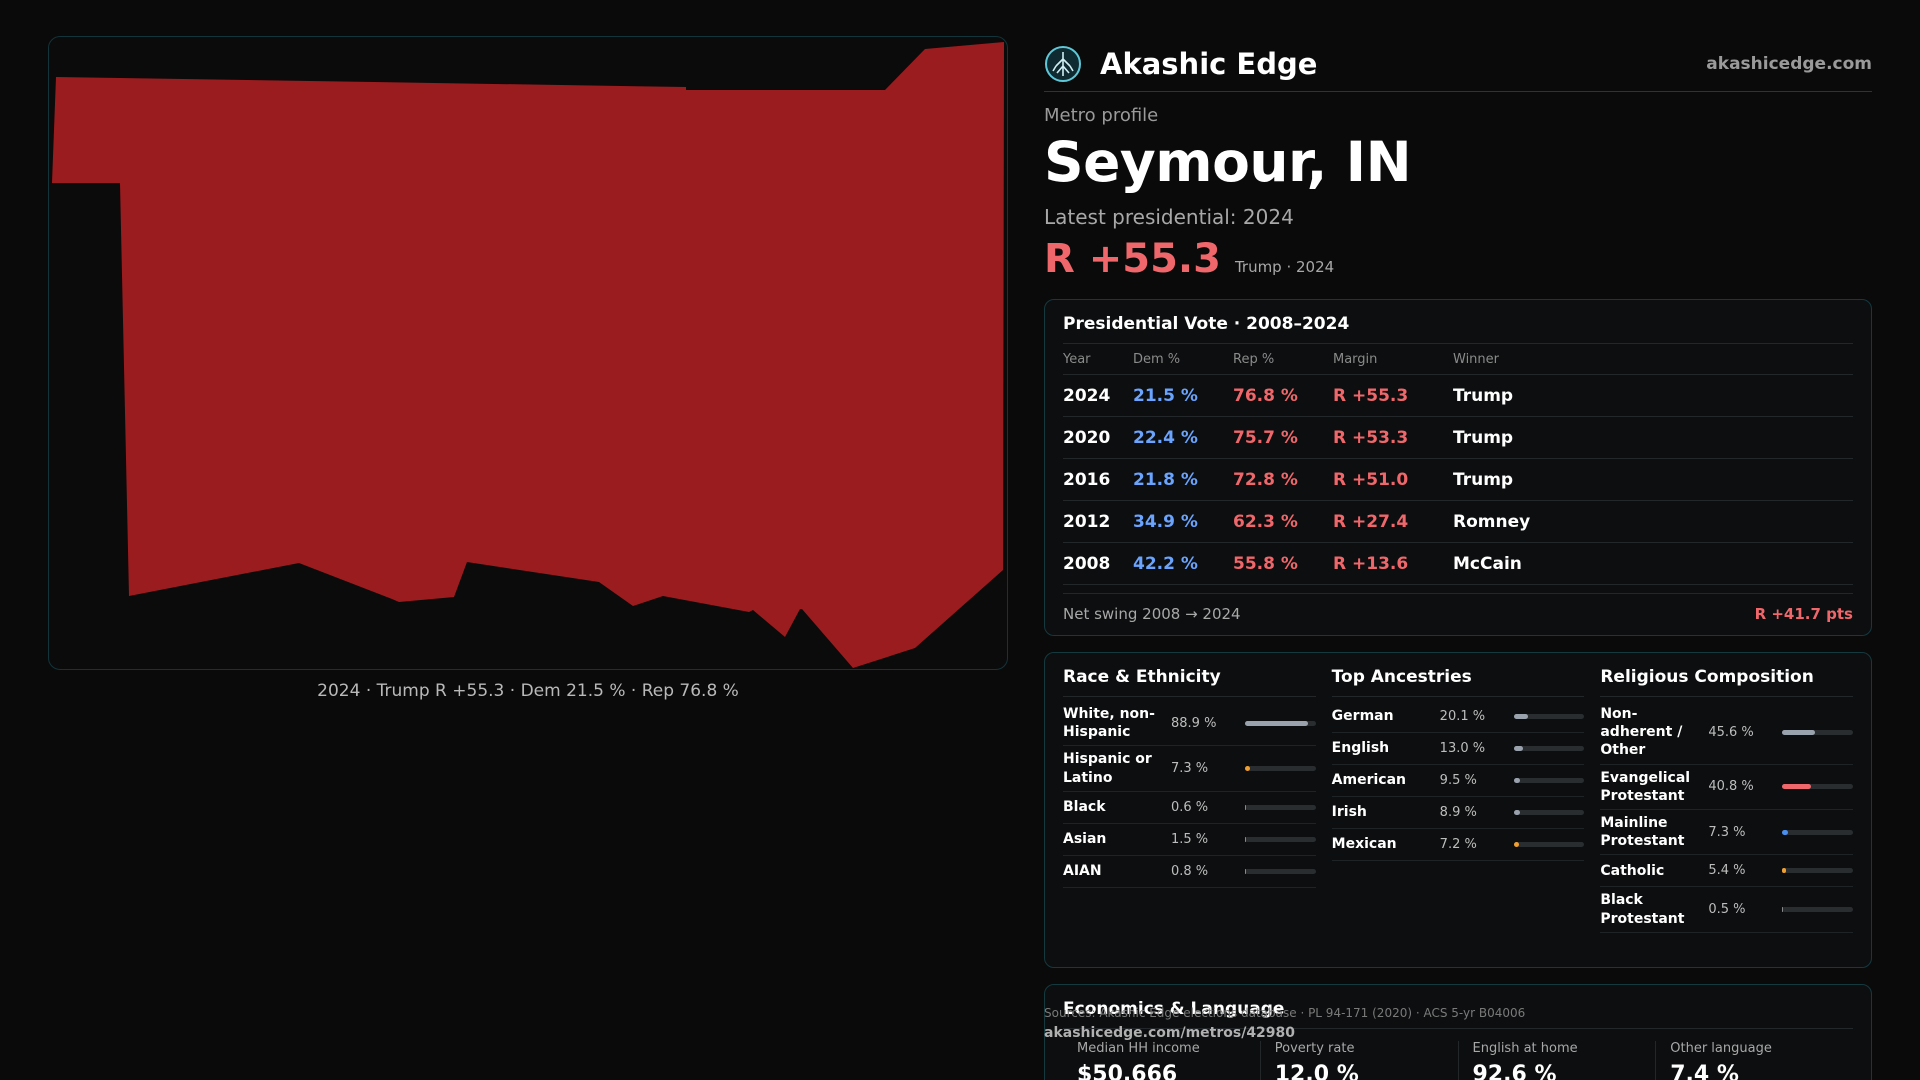 The height and width of the screenshot is (1080, 1920). Describe the element at coordinates (1458, 64) in the screenshot. I see `brand-header: Akashic Edge akashicedge.com` at that location.